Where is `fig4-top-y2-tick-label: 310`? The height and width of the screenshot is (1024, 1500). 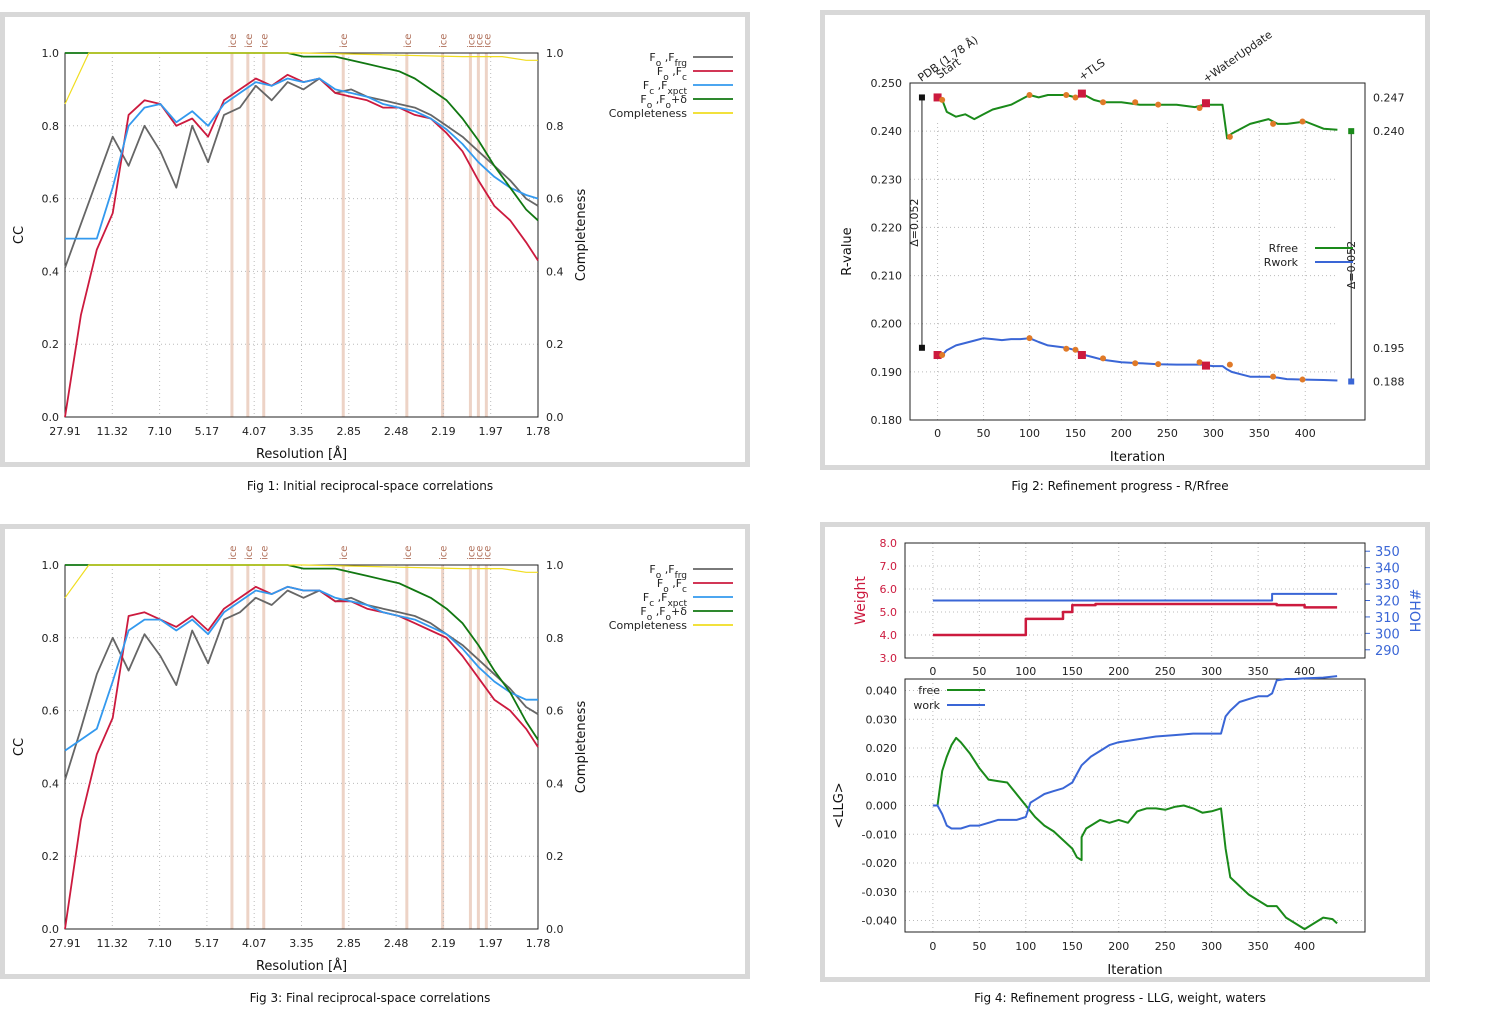
fig4-top-y2-tick-label: 310 is located at coordinates (1387, 618).